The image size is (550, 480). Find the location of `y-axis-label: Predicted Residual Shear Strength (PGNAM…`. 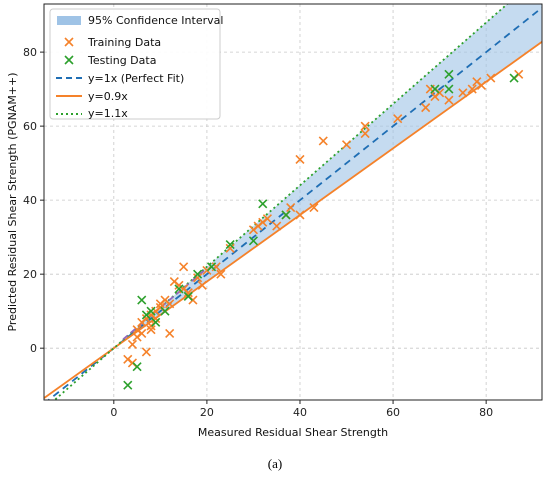

y-axis-label: Predicted Residual Shear Strength (PGNAM… is located at coordinates (12, 201).